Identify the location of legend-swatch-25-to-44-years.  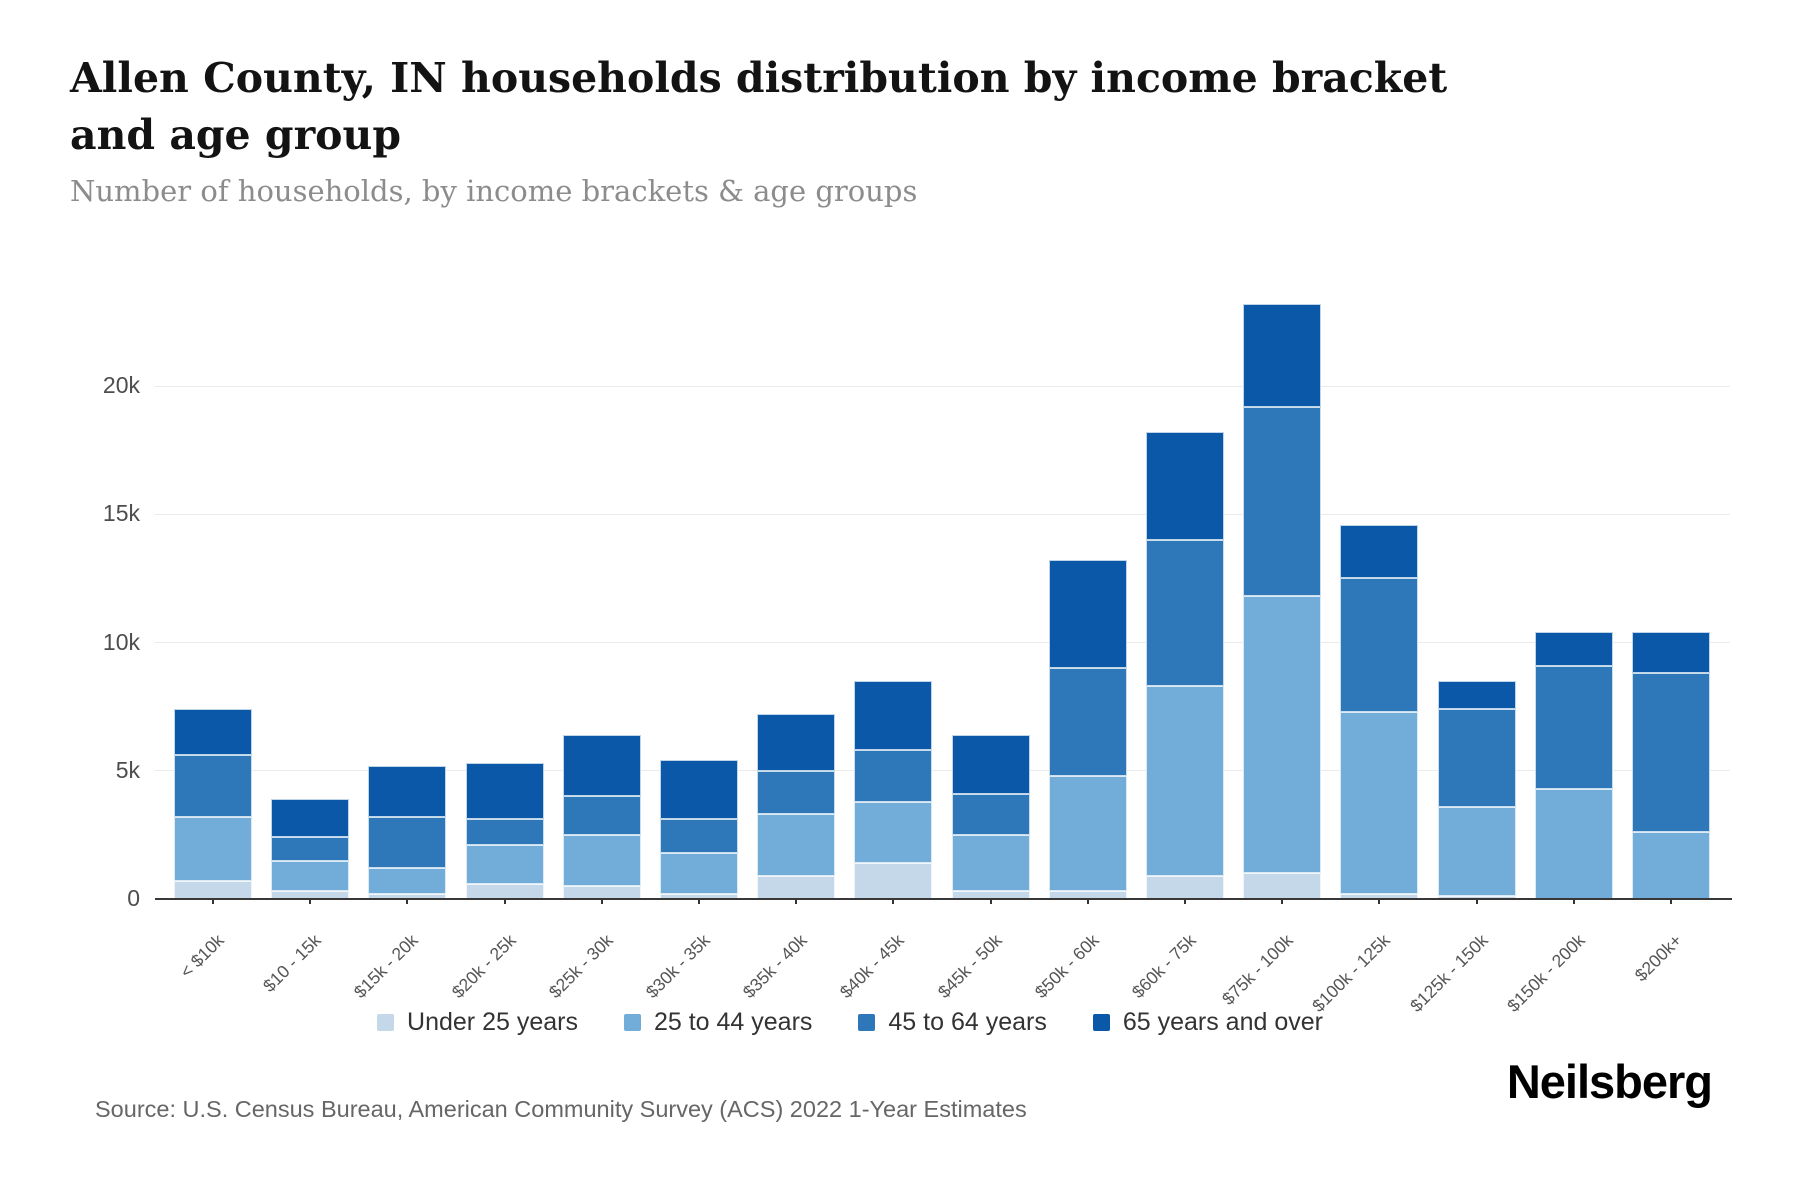
(632, 1022).